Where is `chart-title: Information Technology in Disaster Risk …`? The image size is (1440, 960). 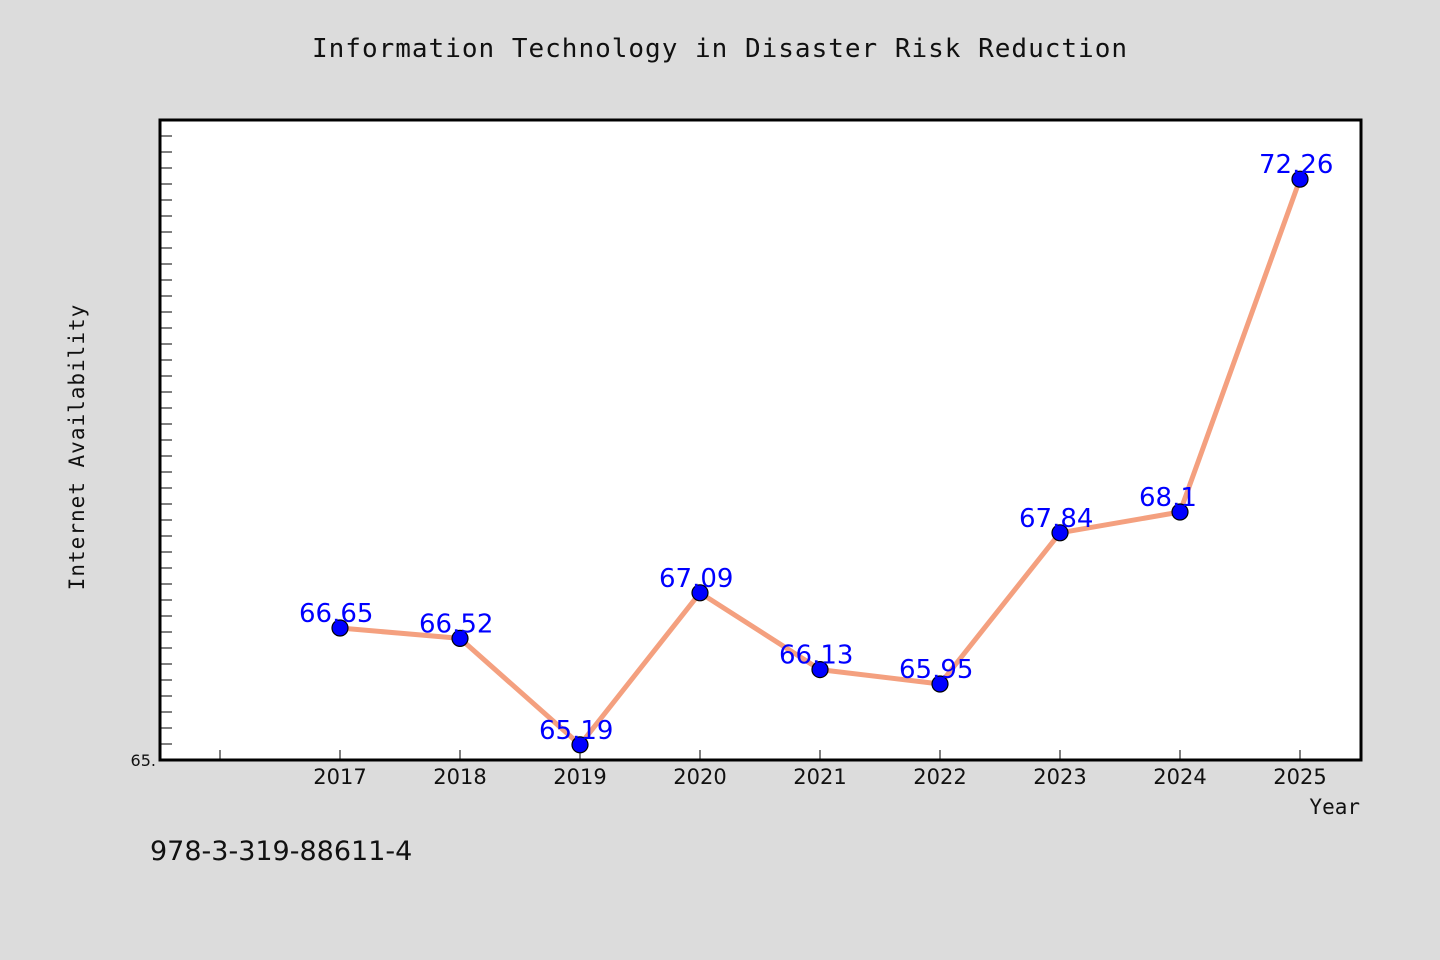
chart-title: Information Technology in Disaster Risk … is located at coordinates (719, 49).